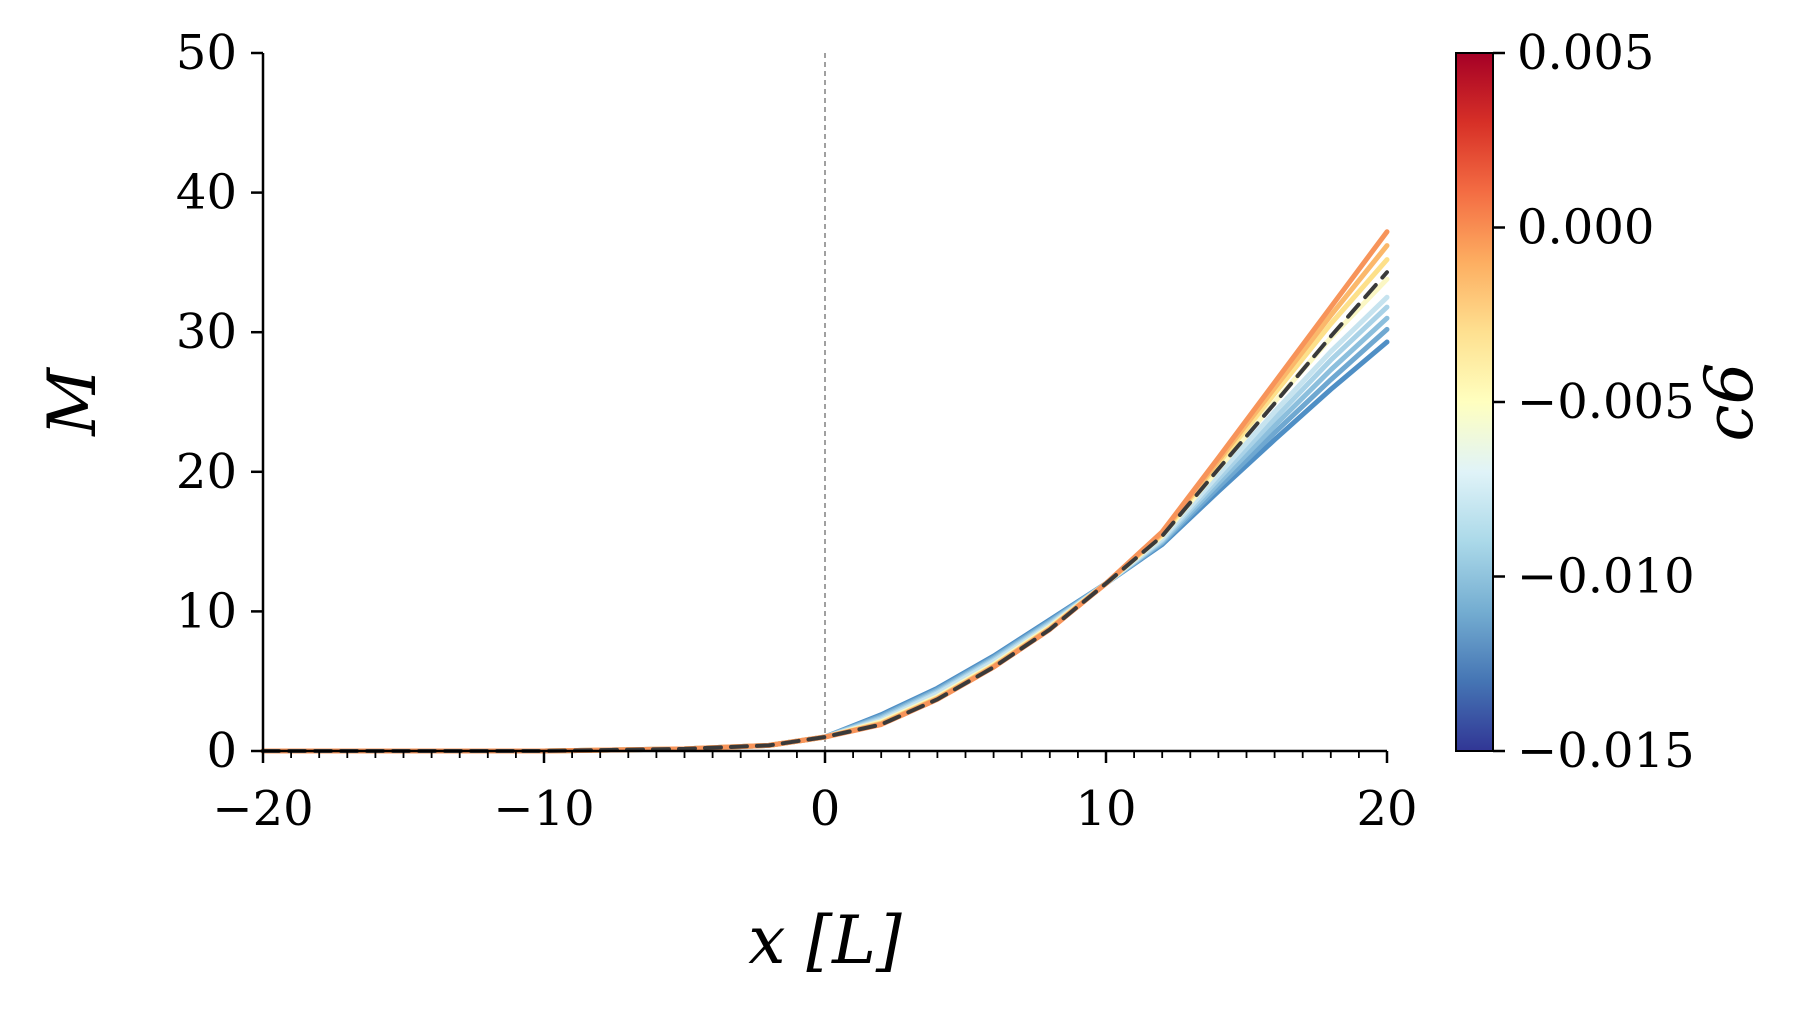 The height and width of the screenshot is (1009, 1805). I want to click on colorbar-tick-label: −0.015, so click(1606, 751).